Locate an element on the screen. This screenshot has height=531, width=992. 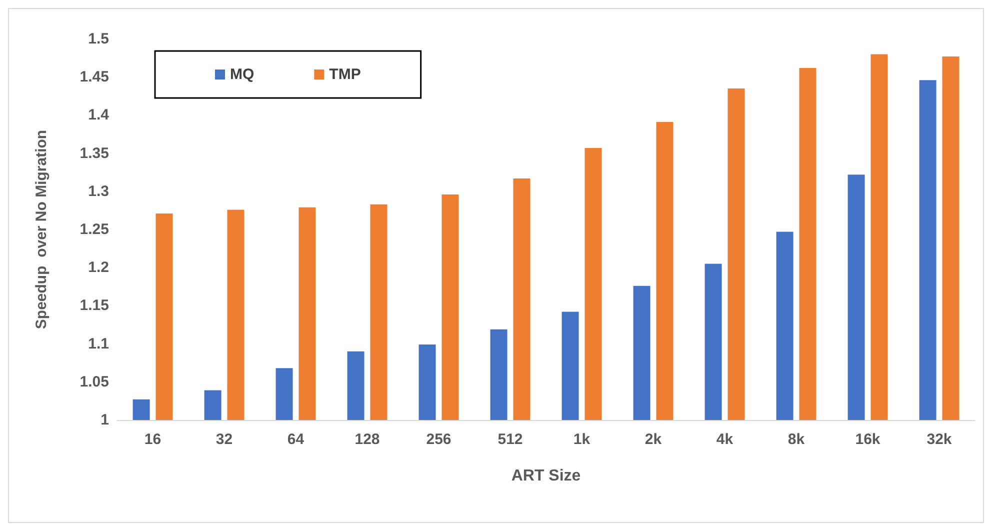
x-tick-label: 256 is located at coordinates (439, 439).